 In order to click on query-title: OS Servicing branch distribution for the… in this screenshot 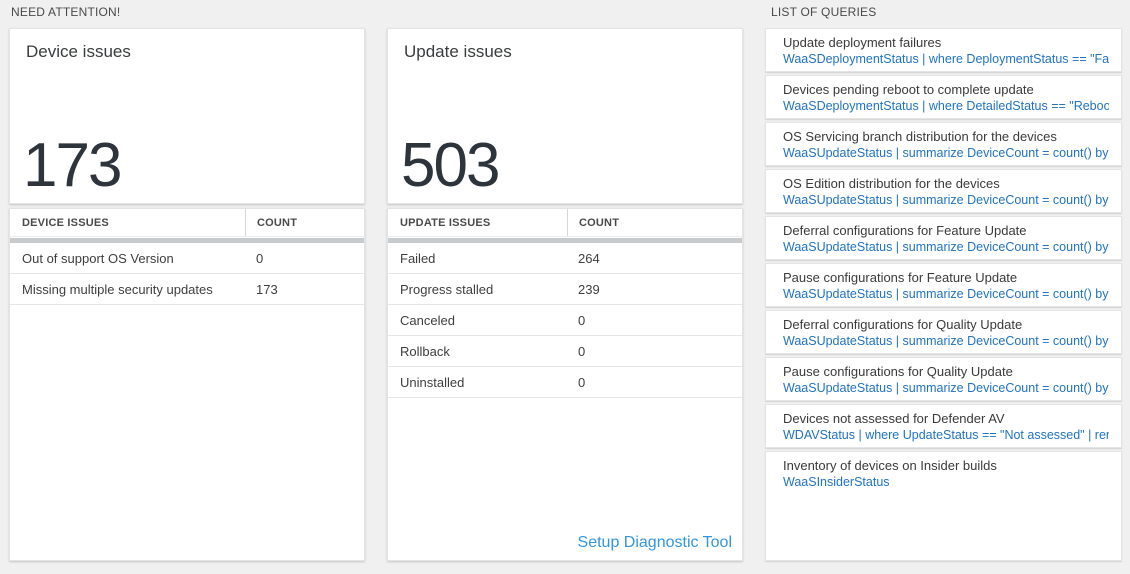, I will do `click(920, 136)`.